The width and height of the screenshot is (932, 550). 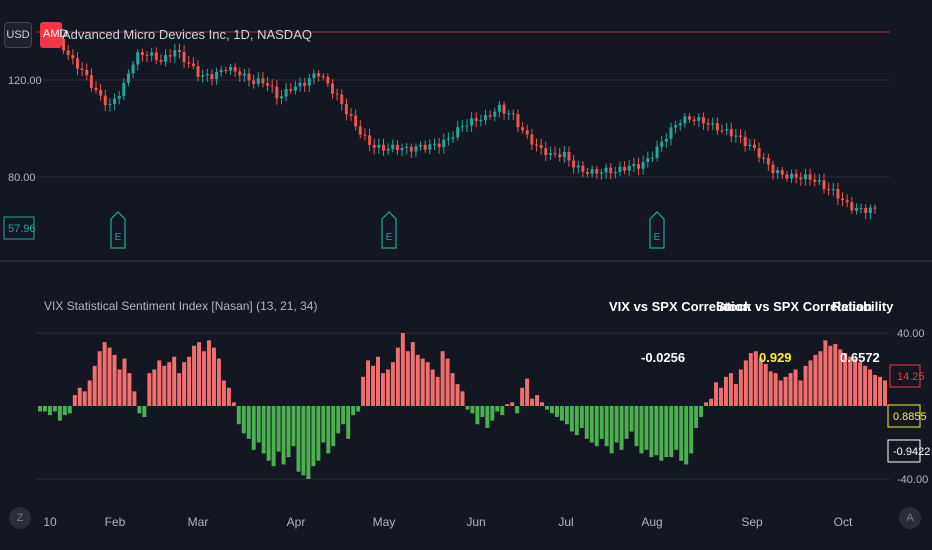 What do you see at coordinates (53, 35) in the screenshot?
I see `symbol-badge: AMD` at bounding box center [53, 35].